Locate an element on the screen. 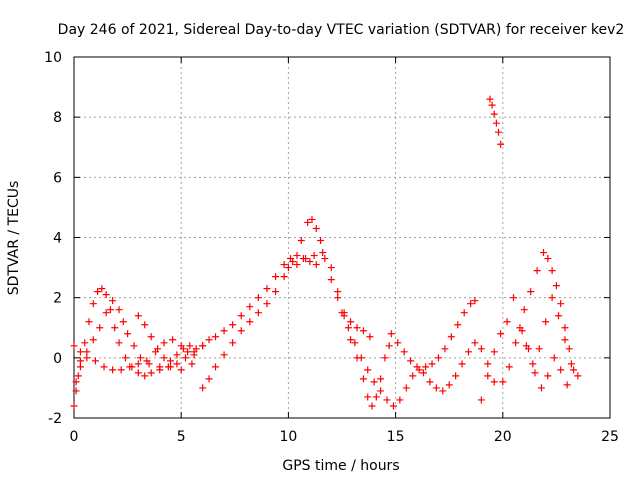 The image size is (640, 480). series-track-J is located at coordinates (529, 349).